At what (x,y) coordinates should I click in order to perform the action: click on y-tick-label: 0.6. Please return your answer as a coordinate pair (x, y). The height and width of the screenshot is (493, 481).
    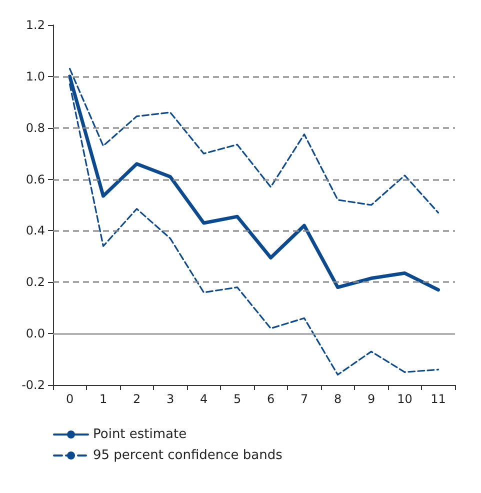
    Looking at the image, I should click on (35, 179).